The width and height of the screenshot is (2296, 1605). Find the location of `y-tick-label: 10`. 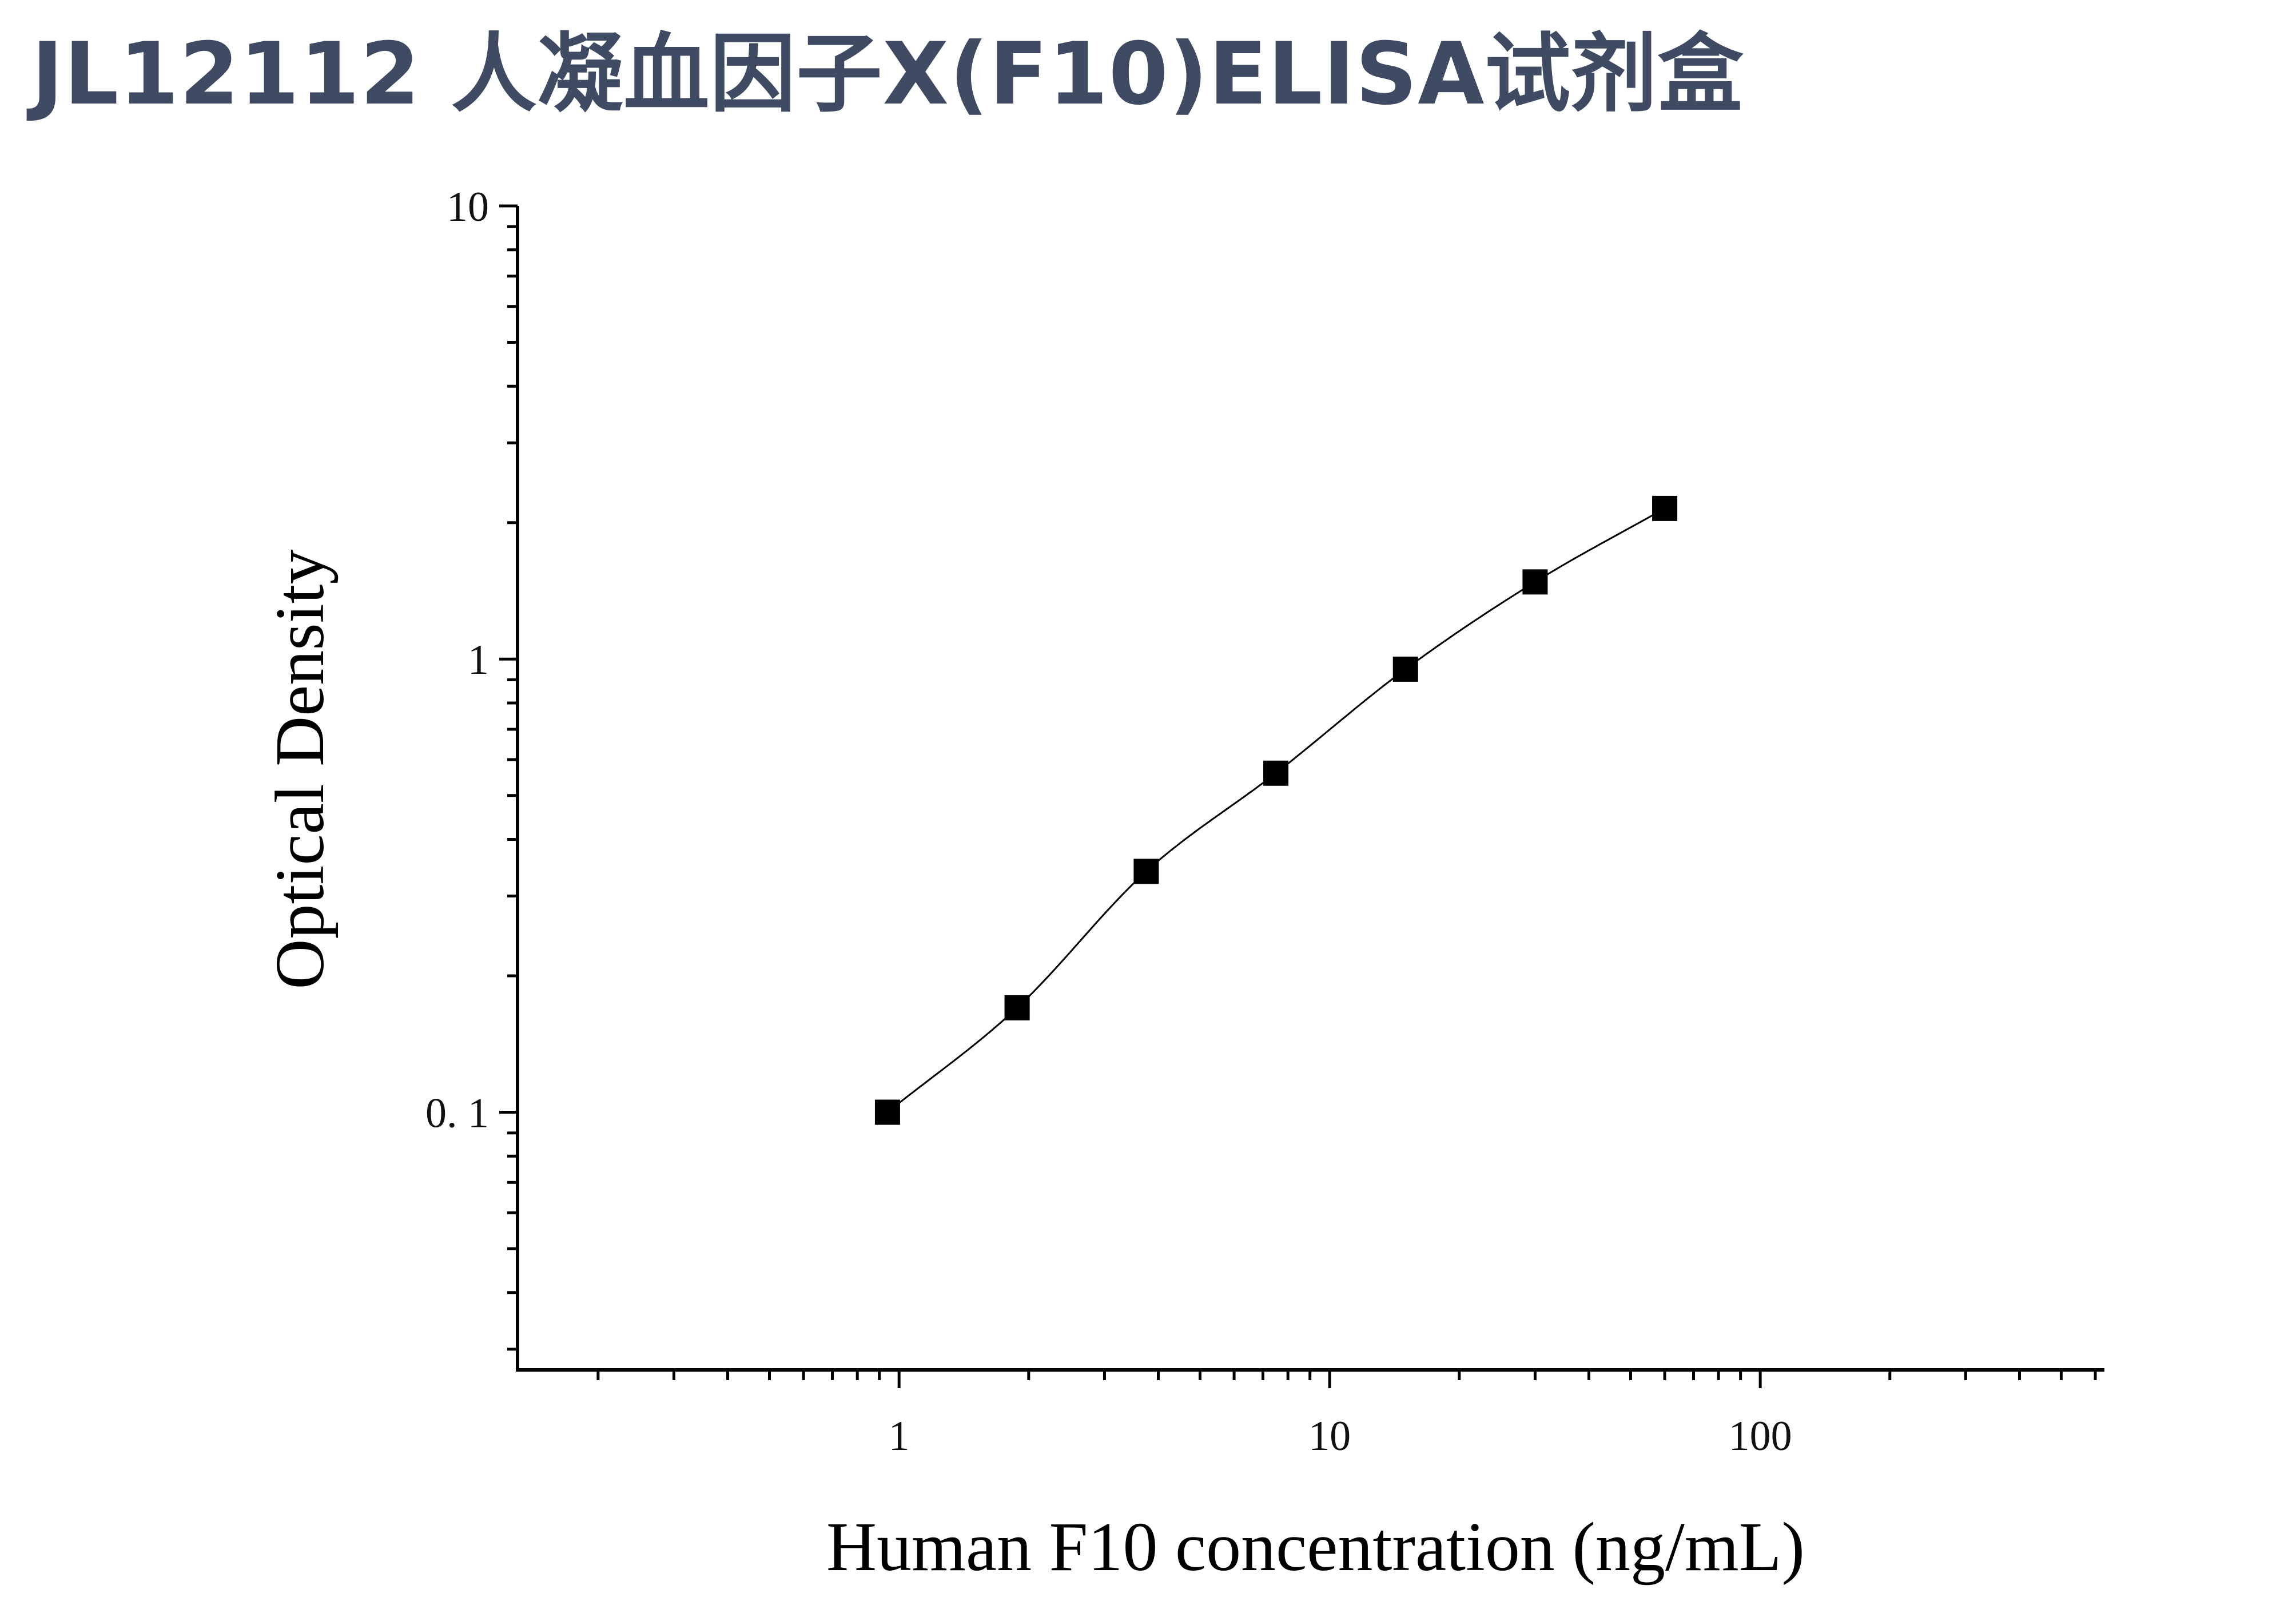

y-tick-label: 10 is located at coordinates (468, 207).